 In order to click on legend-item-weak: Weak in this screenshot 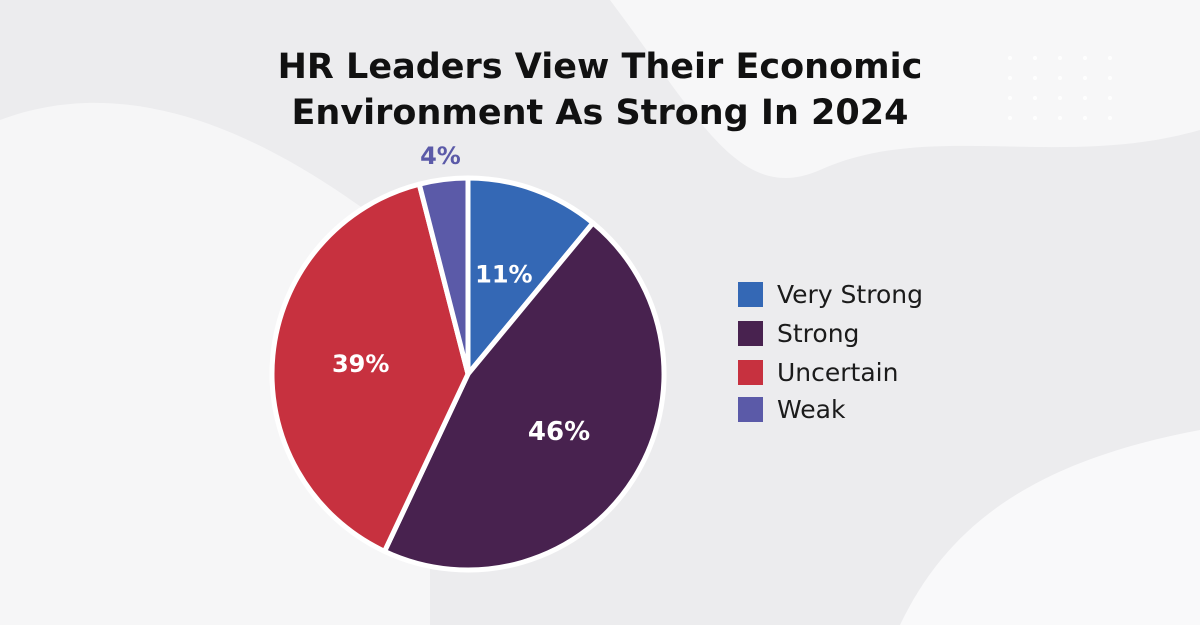, I will do `click(830, 409)`.